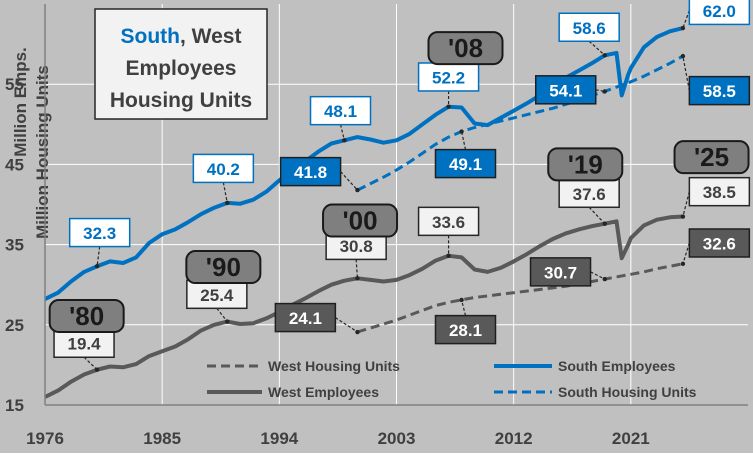  What do you see at coordinates (305, 318) in the screenshot?
I see `data-label: 24.1` at bounding box center [305, 318].